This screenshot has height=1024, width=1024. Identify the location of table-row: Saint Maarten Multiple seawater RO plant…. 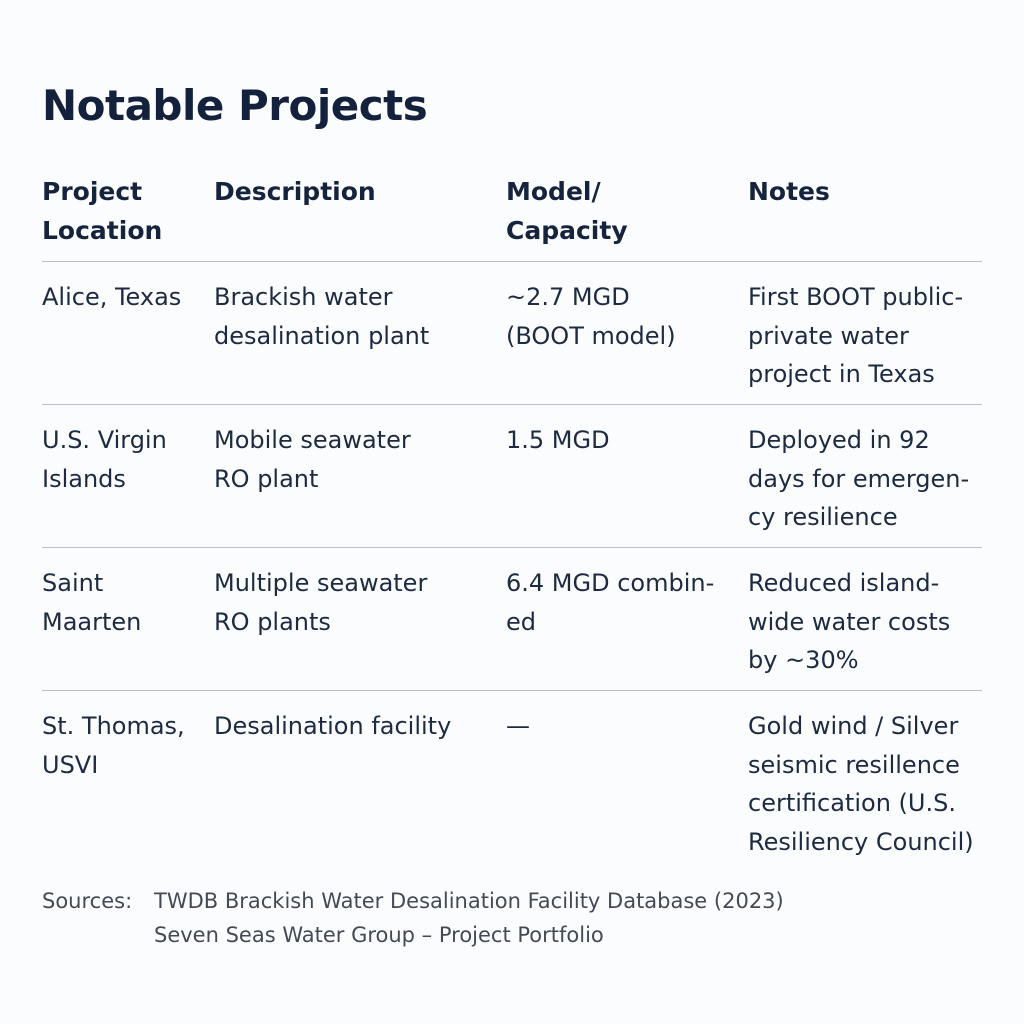
(512, 619).